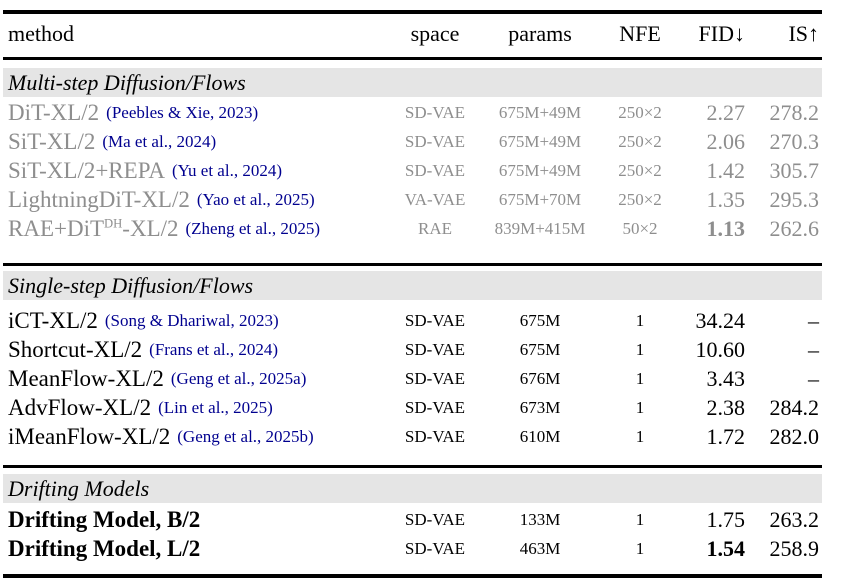 The width and height of the screenshot is (860, 588). I want to click on space-cell: RAE, so click(435, 228).